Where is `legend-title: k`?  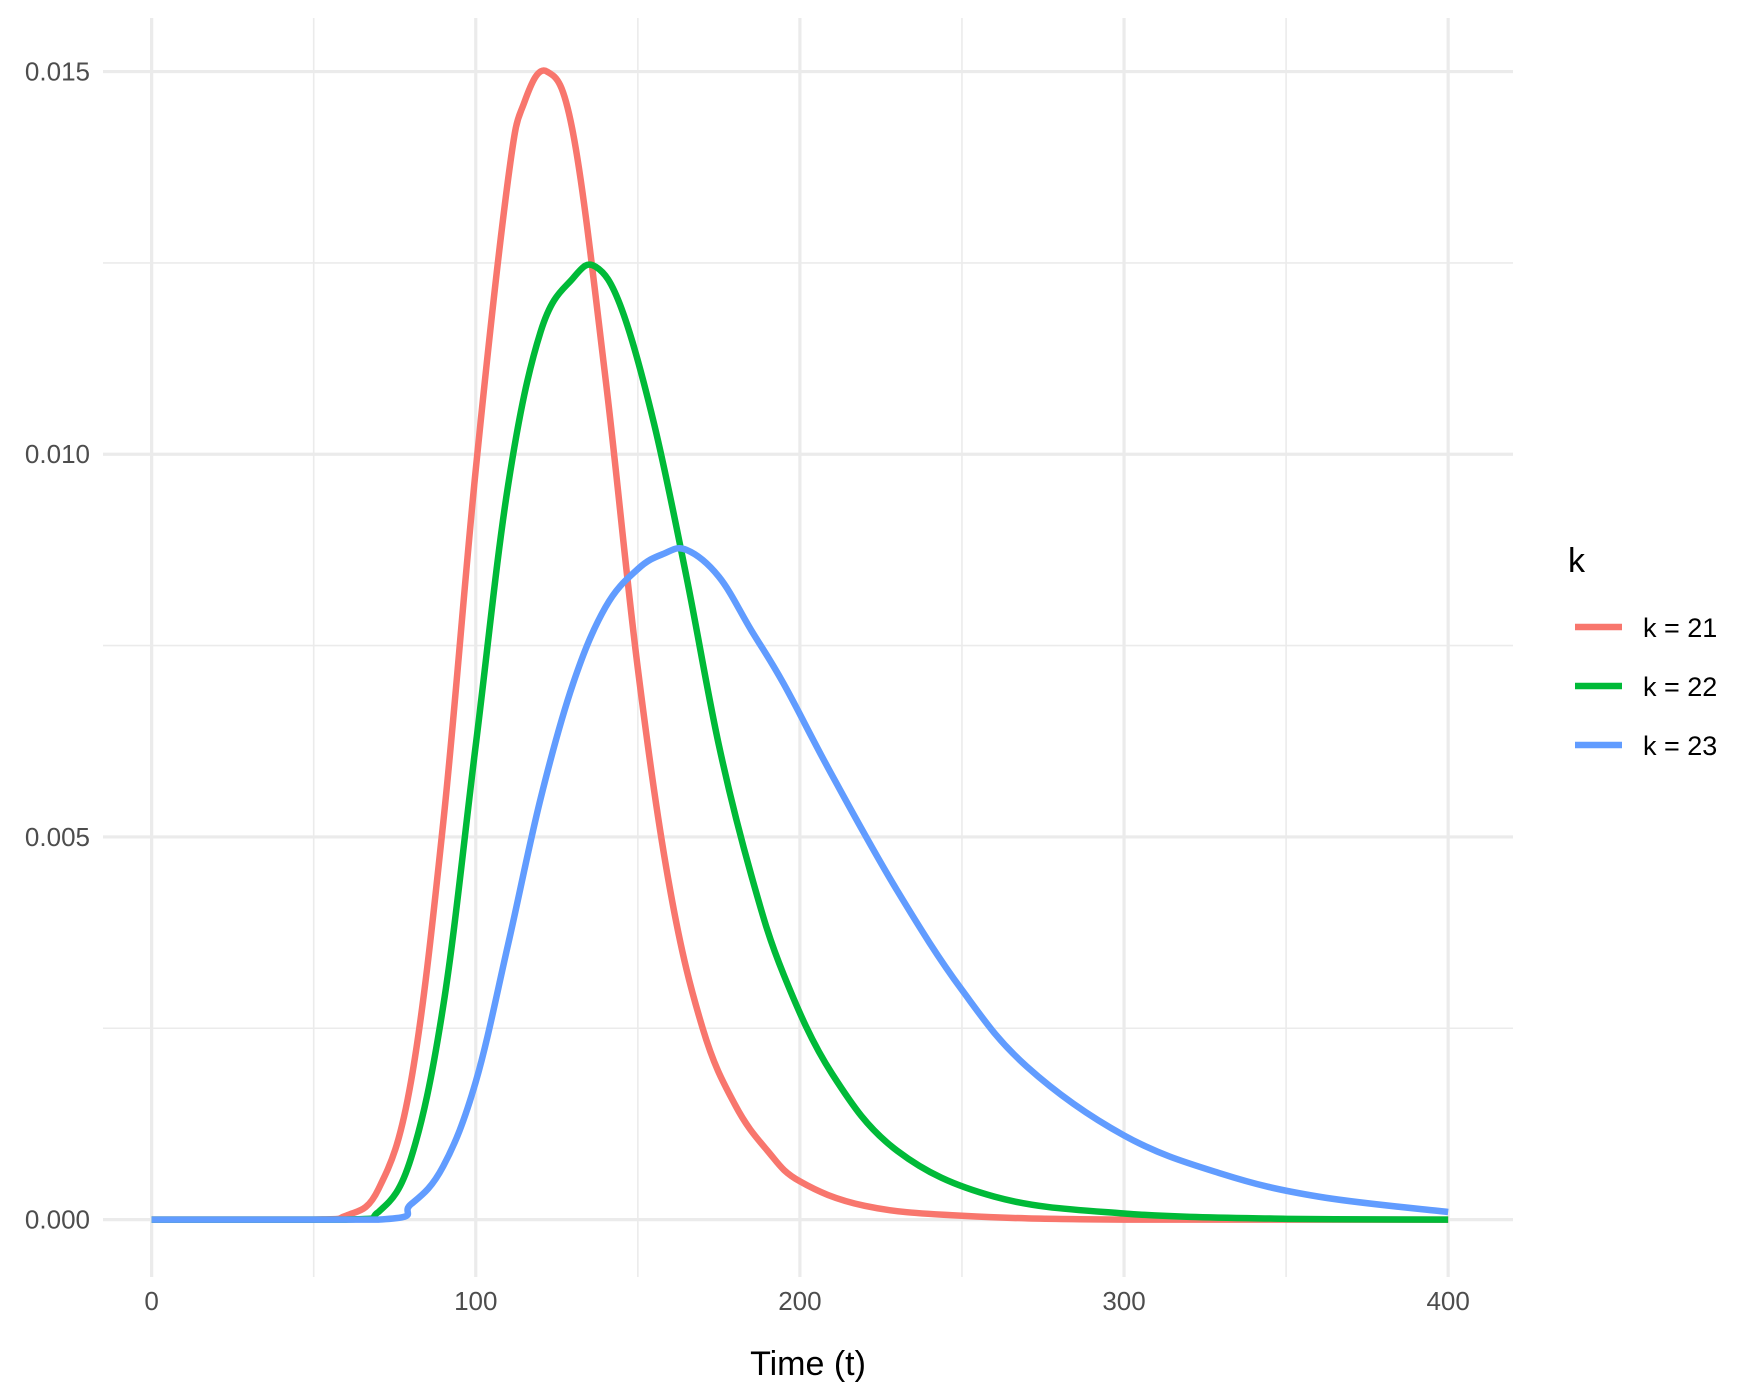 legend-title: k is located at coordinates (1577, 561).